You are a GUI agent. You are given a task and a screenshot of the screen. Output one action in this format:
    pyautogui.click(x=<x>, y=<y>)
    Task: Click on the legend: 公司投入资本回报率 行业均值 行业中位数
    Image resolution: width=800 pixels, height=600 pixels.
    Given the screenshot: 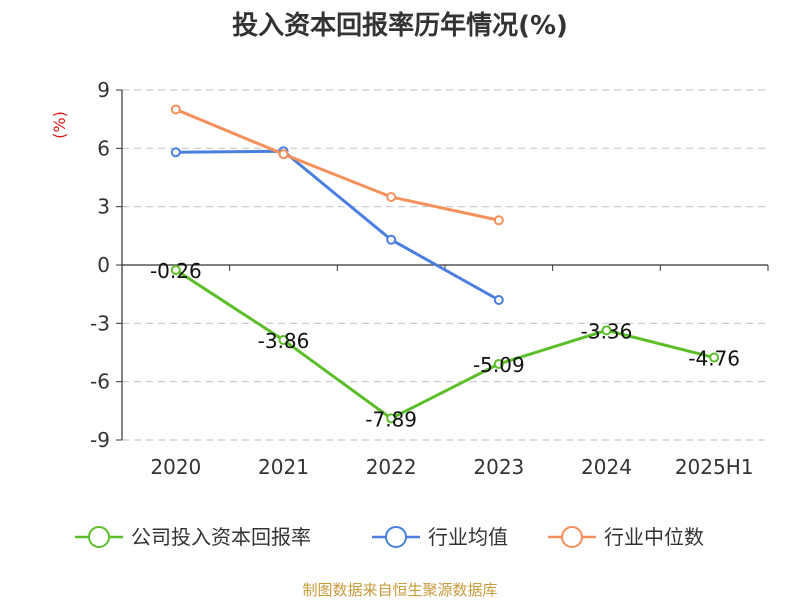 What is the action you would take?
    pyautogui.click(x=389, y=537)
    